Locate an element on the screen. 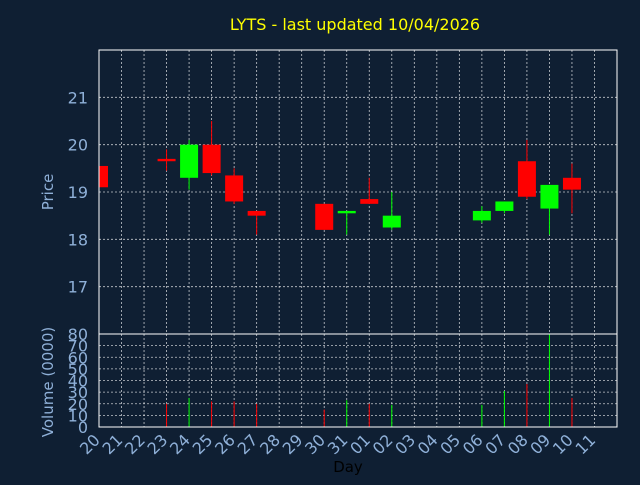  price-tick-label: 19 is located at coordinates (78, 192).